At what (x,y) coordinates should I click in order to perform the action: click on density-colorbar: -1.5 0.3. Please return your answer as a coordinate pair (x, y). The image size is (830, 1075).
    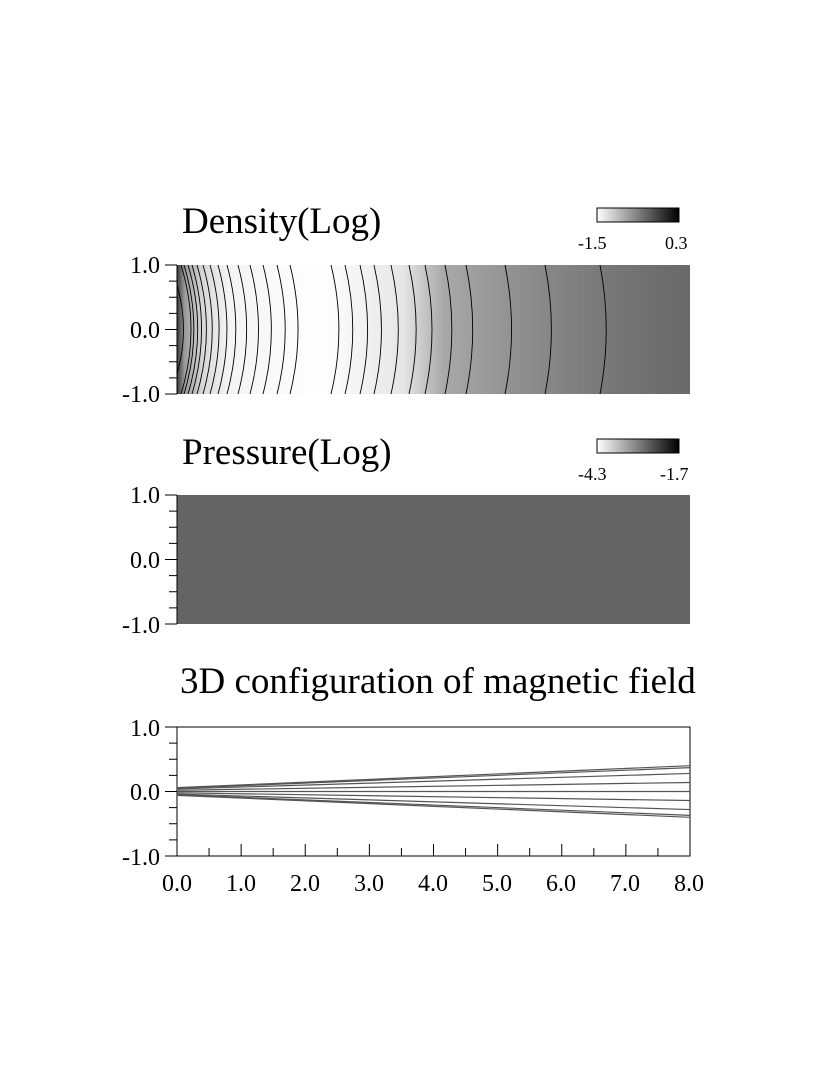
    Looking at the image, I should click on (633, 230).